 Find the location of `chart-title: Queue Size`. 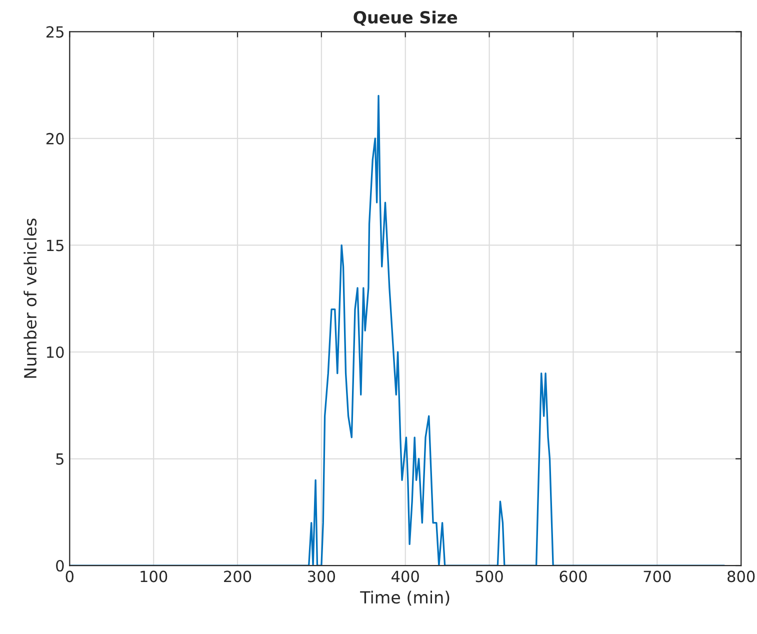

chart-title: Queue Size is located at coordinates (406, 18).